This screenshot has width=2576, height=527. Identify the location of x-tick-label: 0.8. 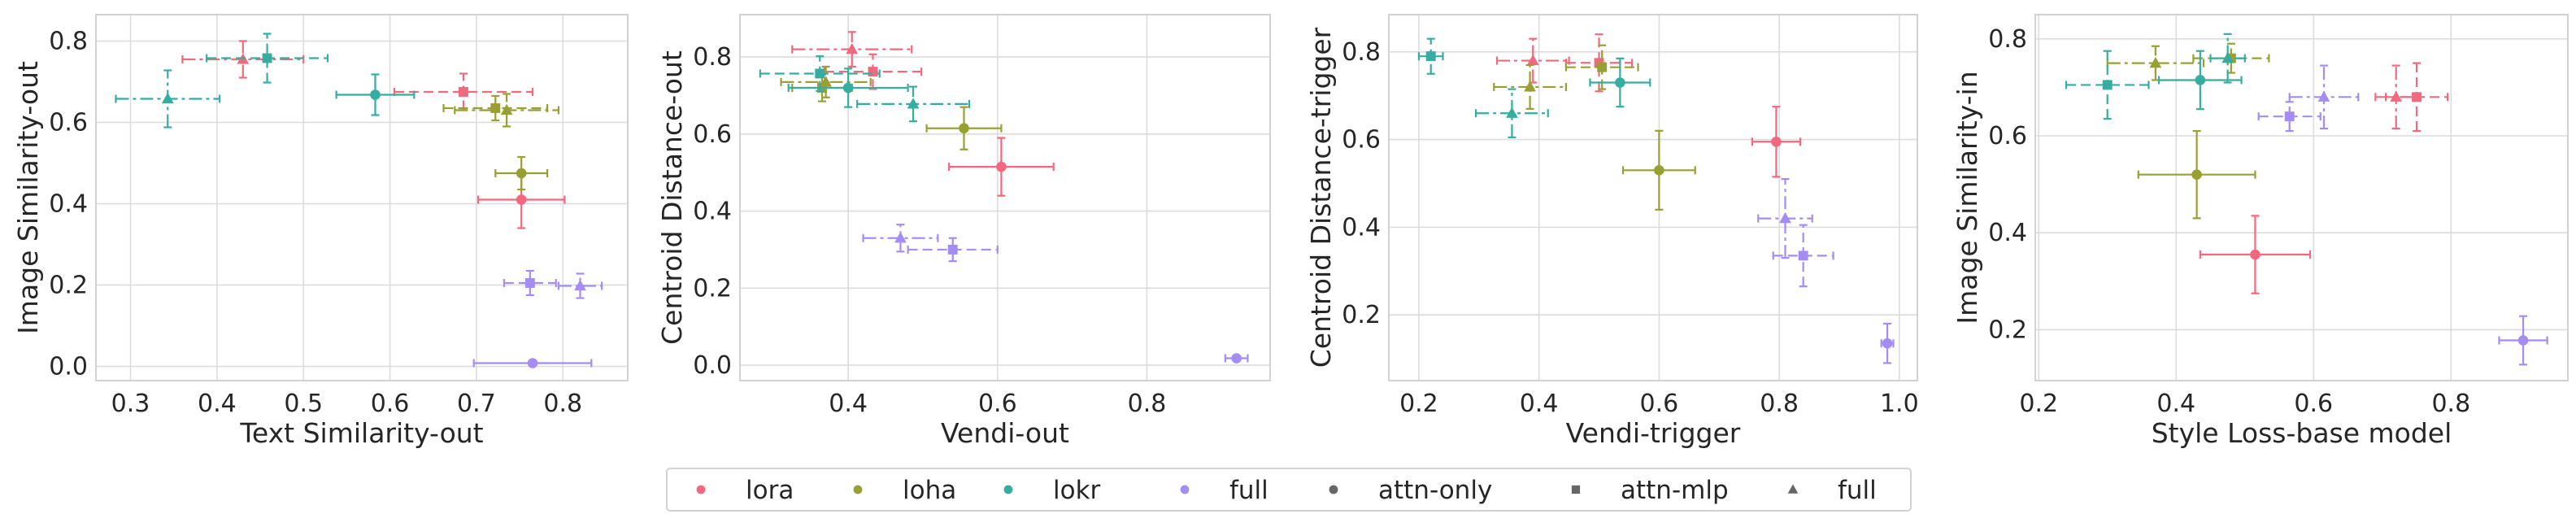
(1148, 404).